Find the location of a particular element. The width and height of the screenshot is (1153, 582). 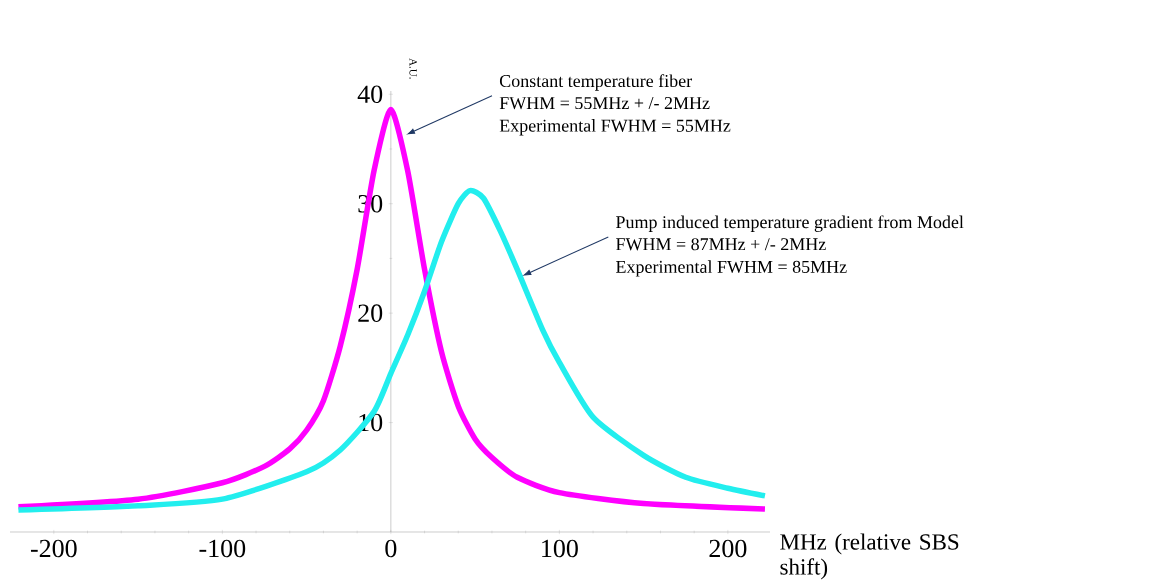

x-tick-label: 100 is located at coordinates (560, 548).